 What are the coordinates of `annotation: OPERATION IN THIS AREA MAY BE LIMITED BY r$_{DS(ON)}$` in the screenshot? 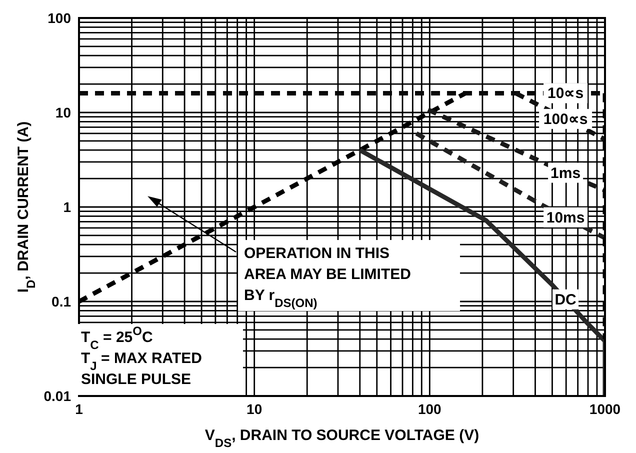 It's located at (328, 277).